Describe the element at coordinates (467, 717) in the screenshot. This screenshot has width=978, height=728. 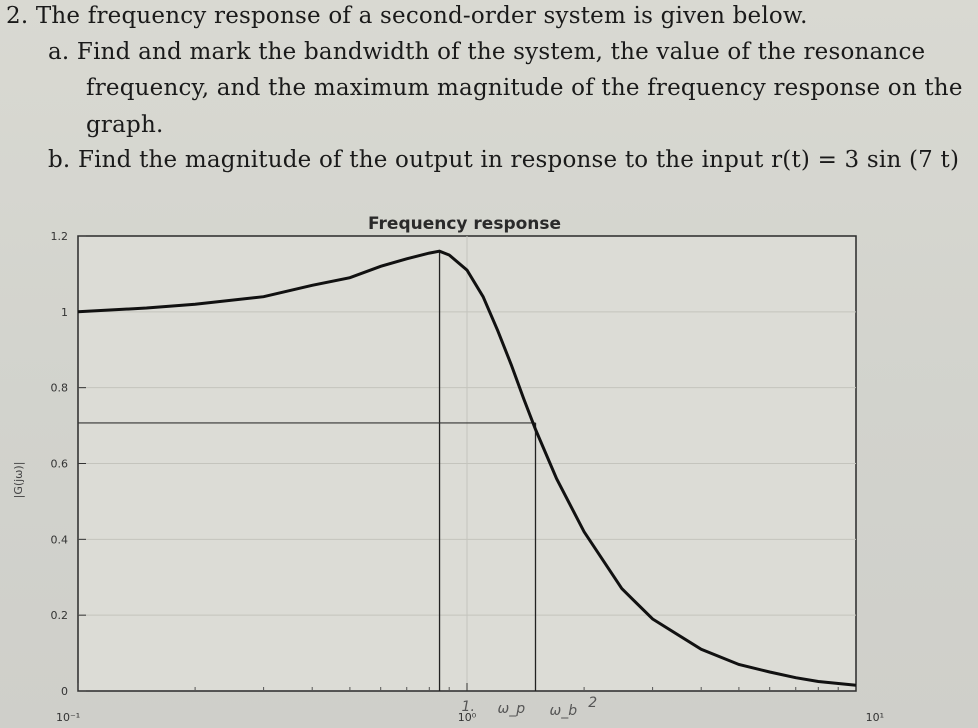
I see `x-tick-label: 10⁰` at that location.